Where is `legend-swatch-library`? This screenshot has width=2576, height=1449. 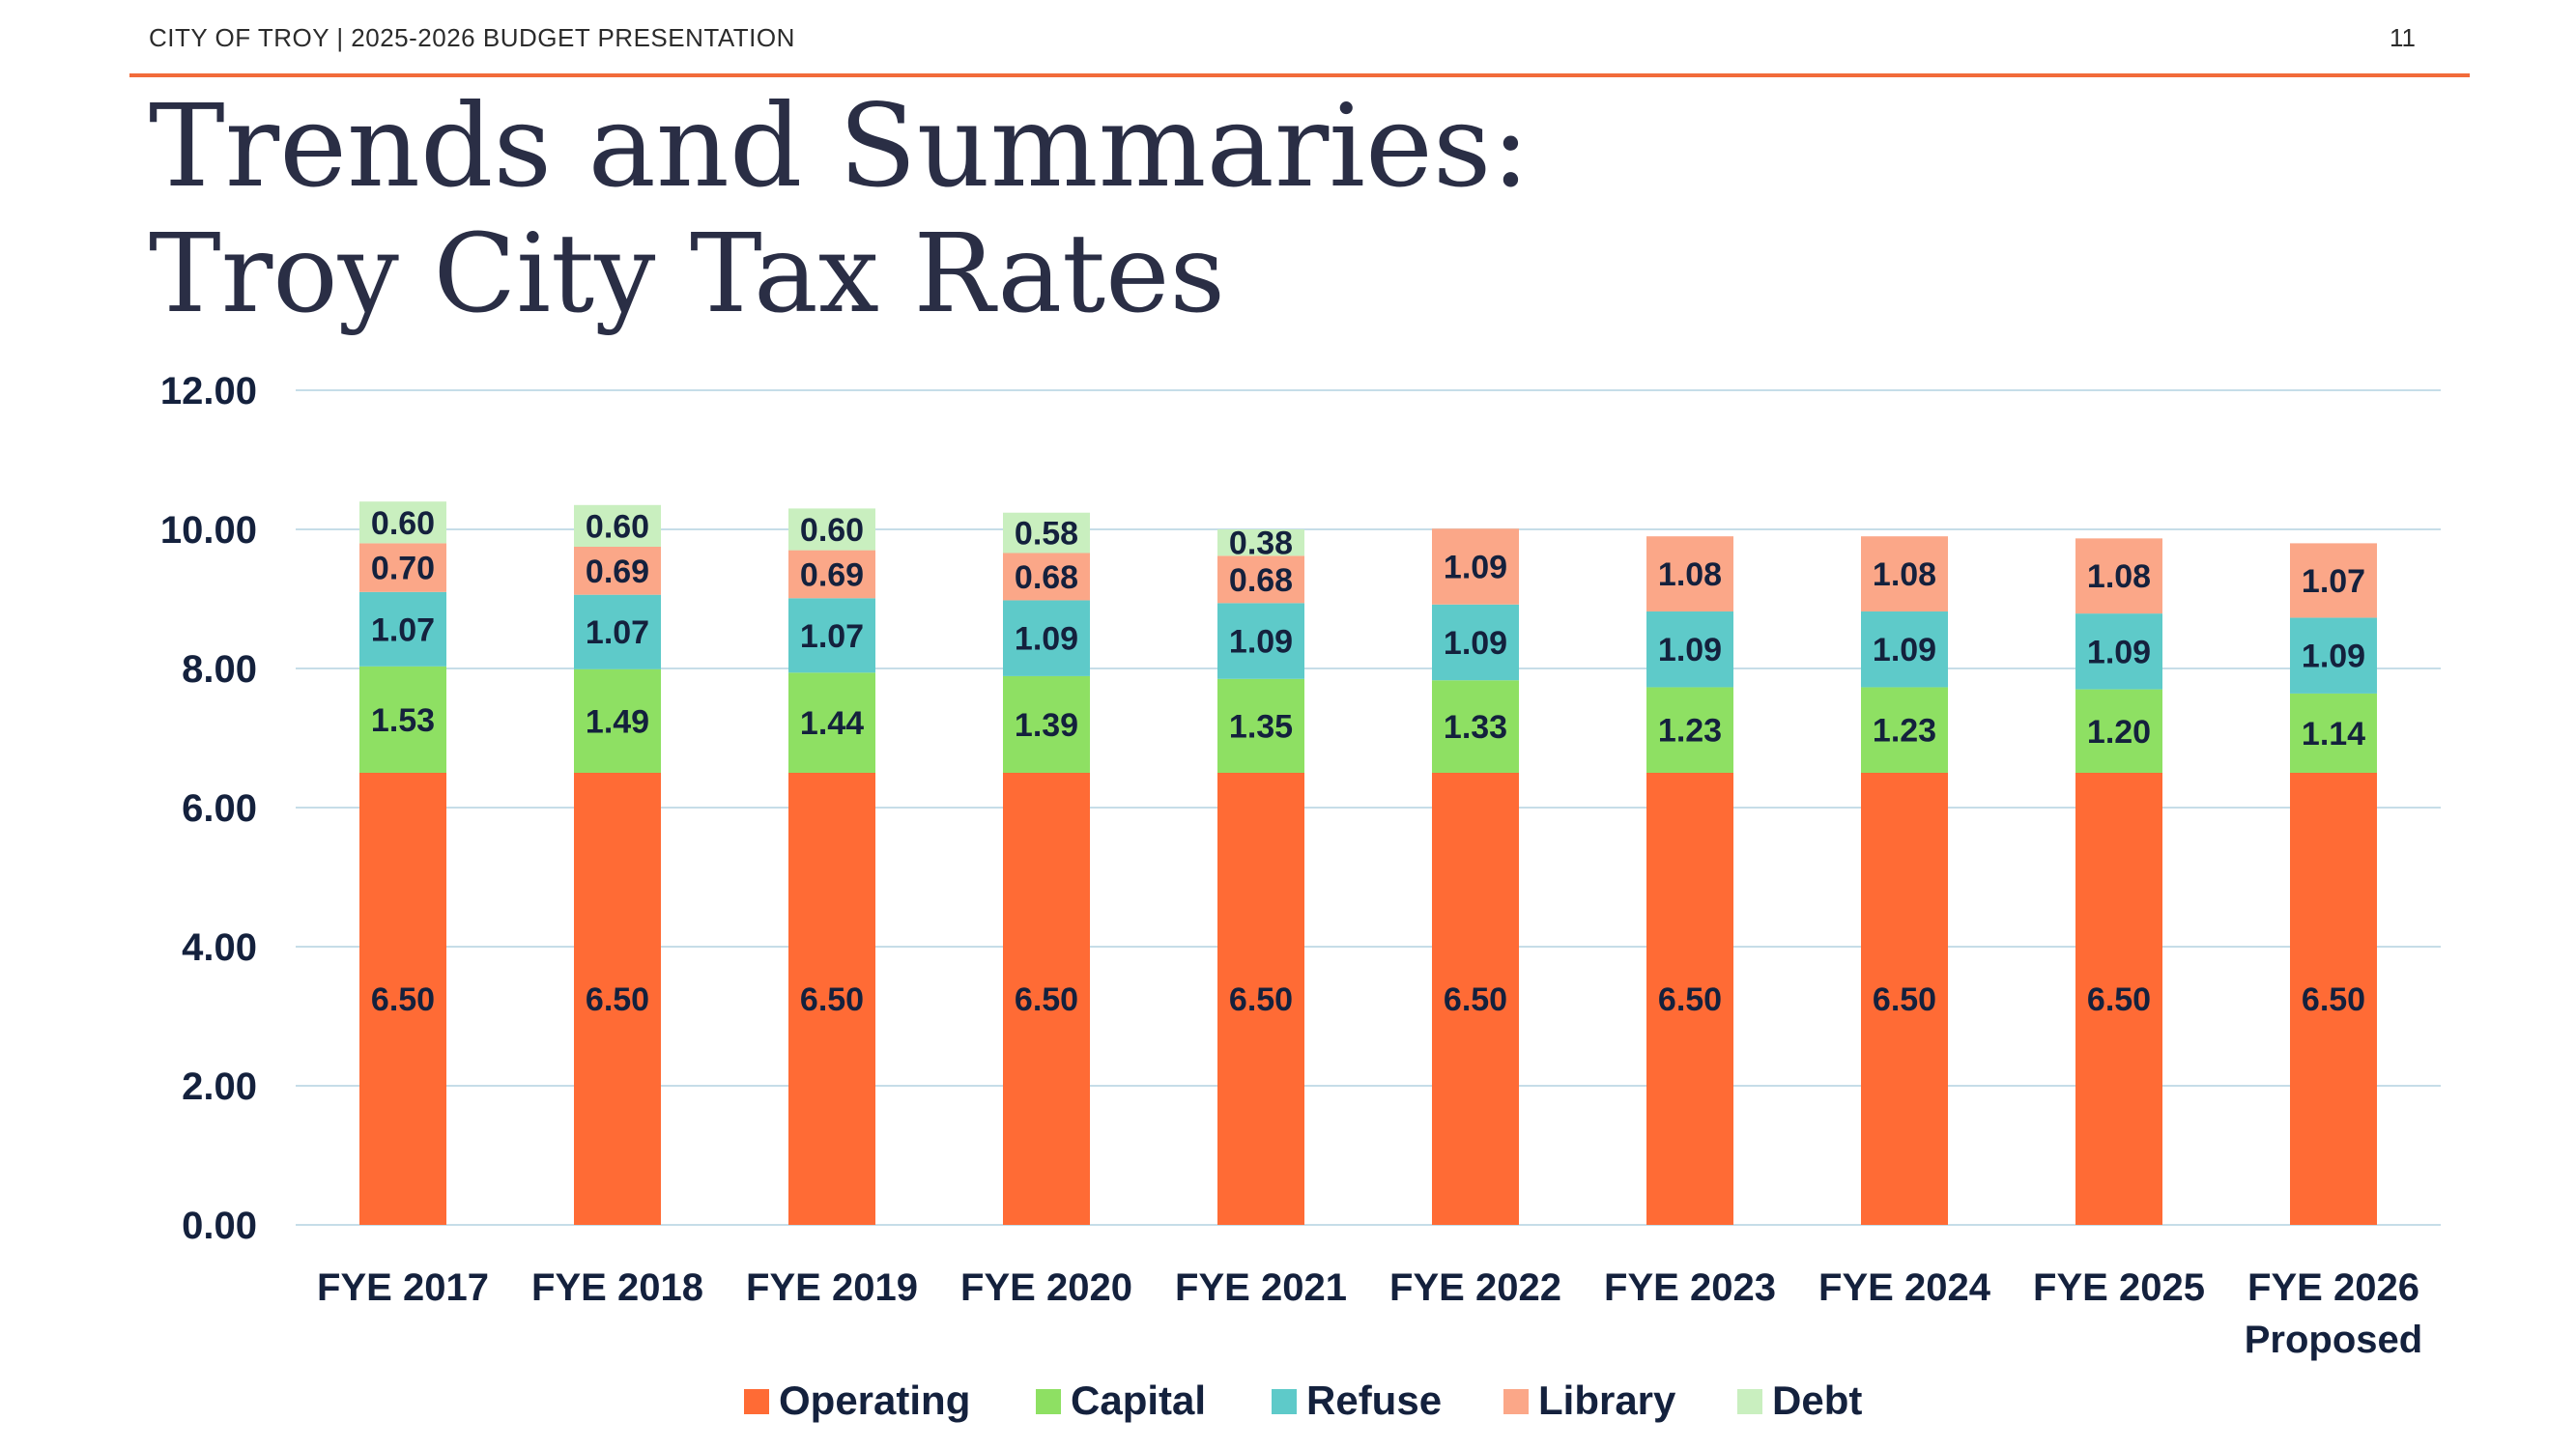
legend-swatch-library is located at coordinates (1516, 1401).